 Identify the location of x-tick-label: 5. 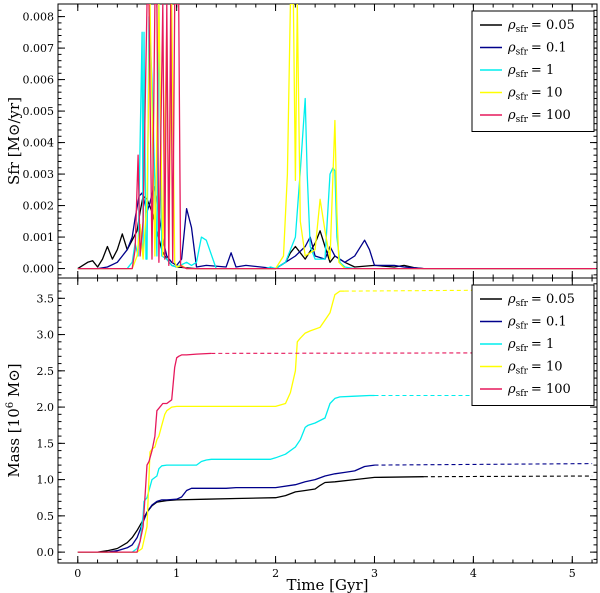
(572, 573).